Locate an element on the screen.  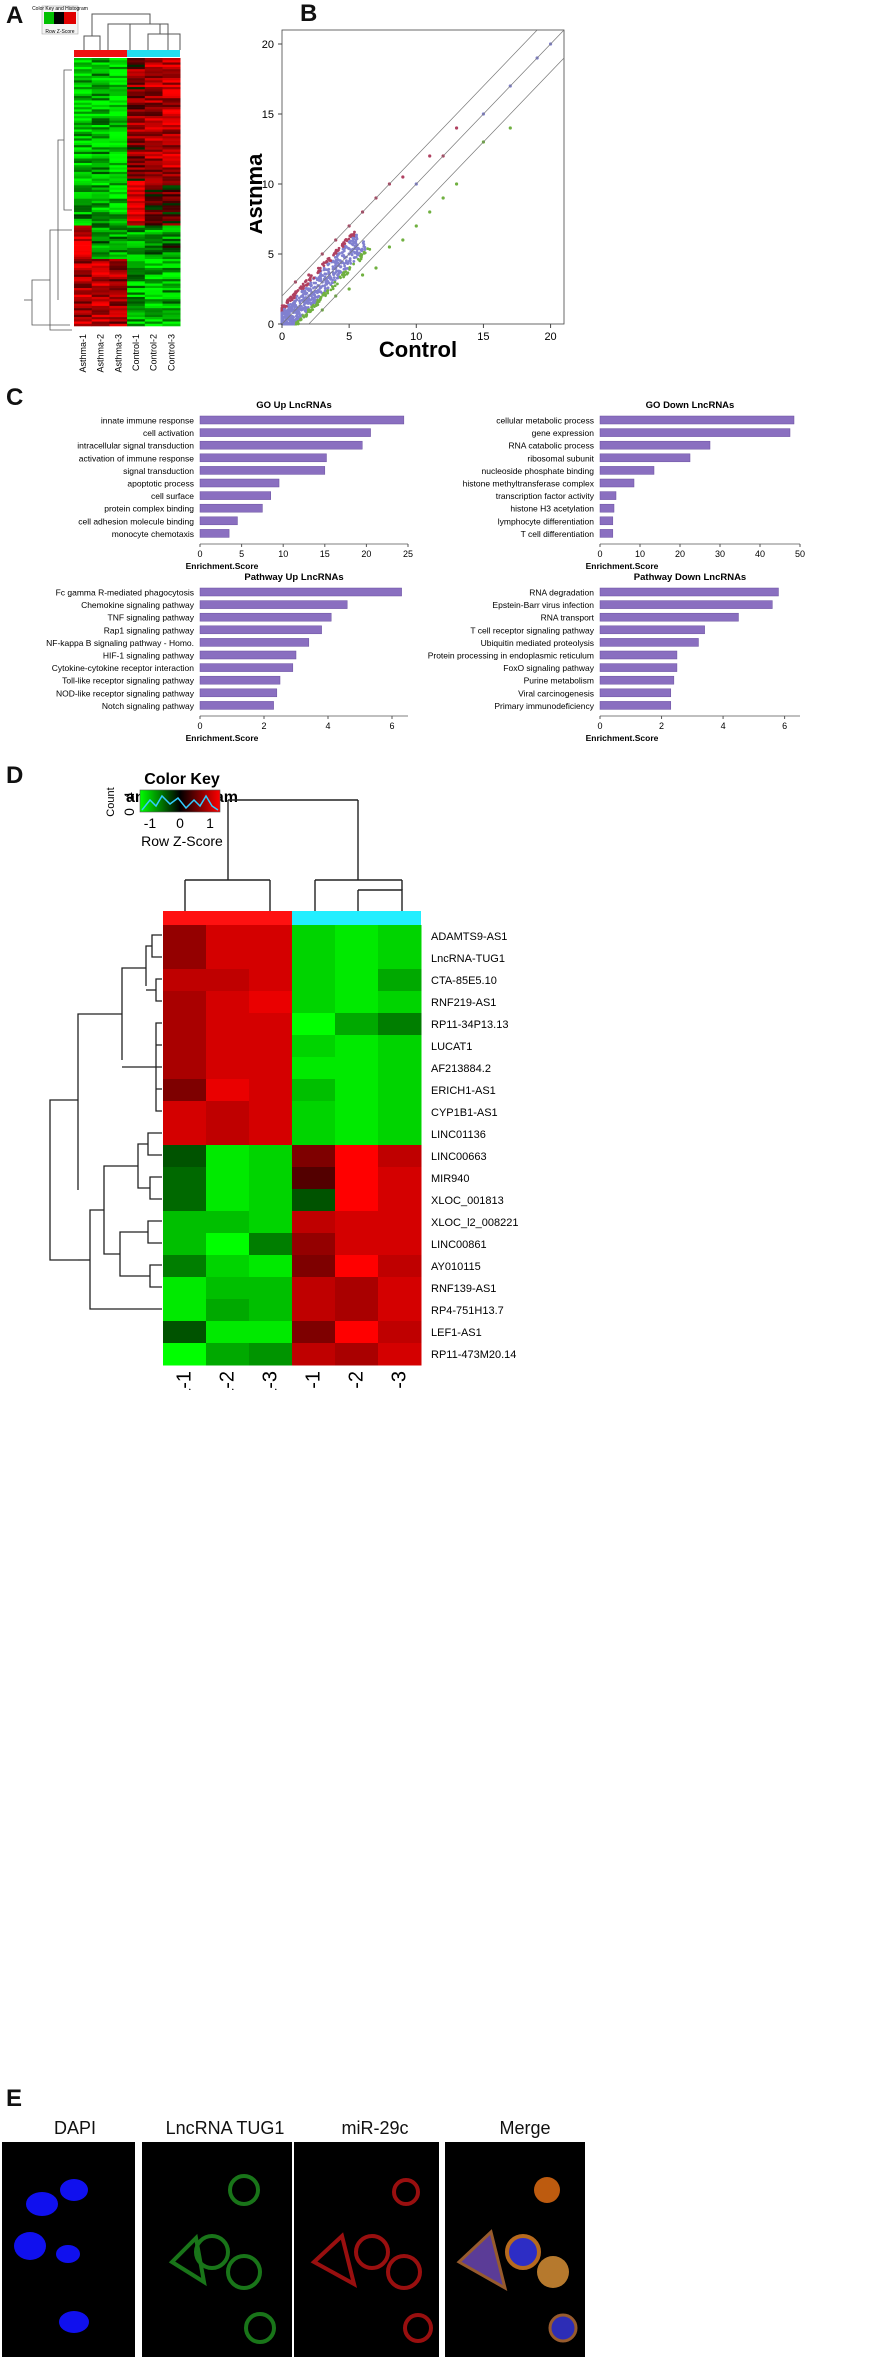
category-label: RNA transport is located at coordinates (568, 618).